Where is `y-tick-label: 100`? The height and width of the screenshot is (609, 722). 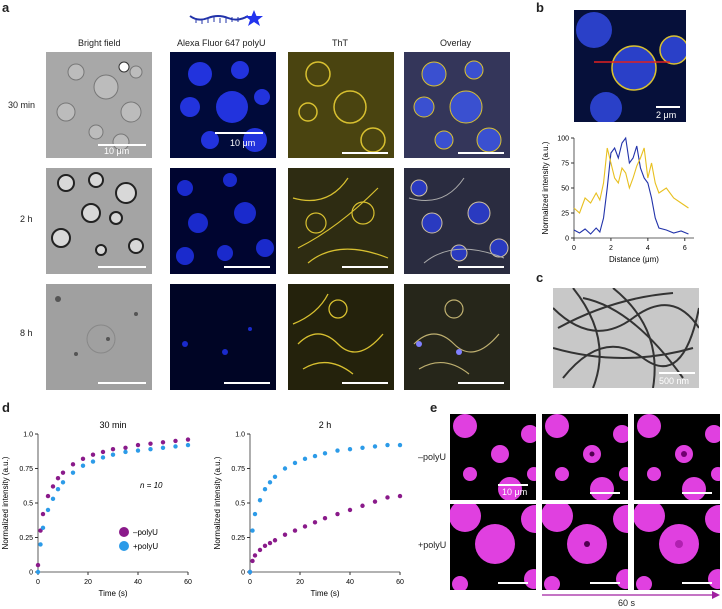 y-tick-label: 100 is located at coordinates (563, 139).